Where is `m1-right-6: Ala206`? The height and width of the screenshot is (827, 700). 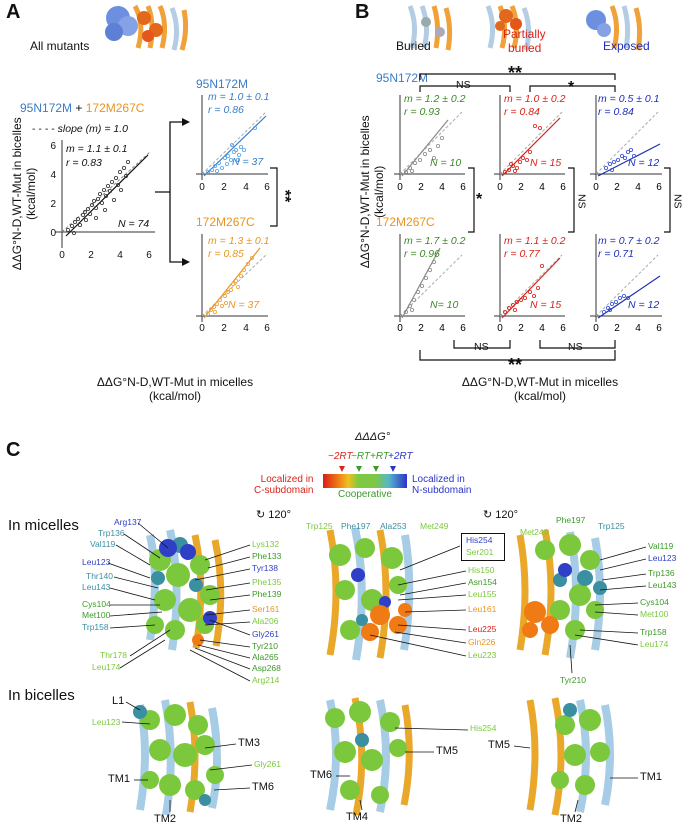
m1-right-6: Ala206 is located at coordinates (265, 621).